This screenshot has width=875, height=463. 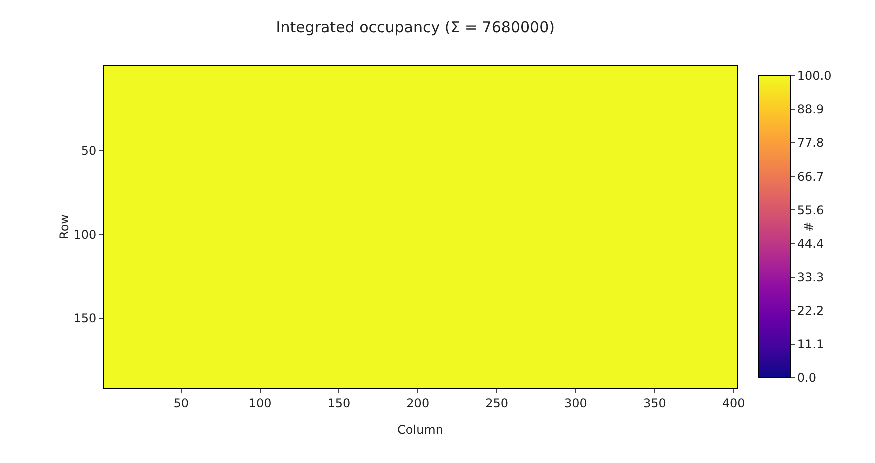 I want to click on x-tick-label: 50, so click(x=181, y=403).